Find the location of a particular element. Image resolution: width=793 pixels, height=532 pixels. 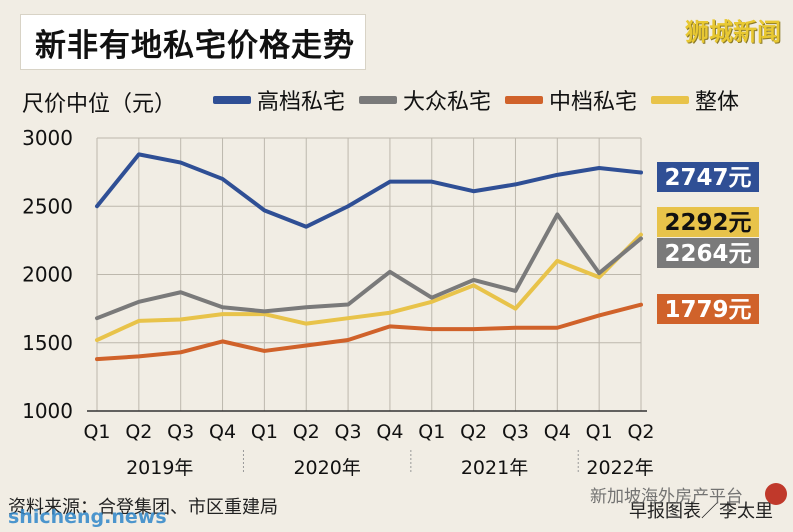

y-tick-label: 2500 is located at coordinates (47, 206).